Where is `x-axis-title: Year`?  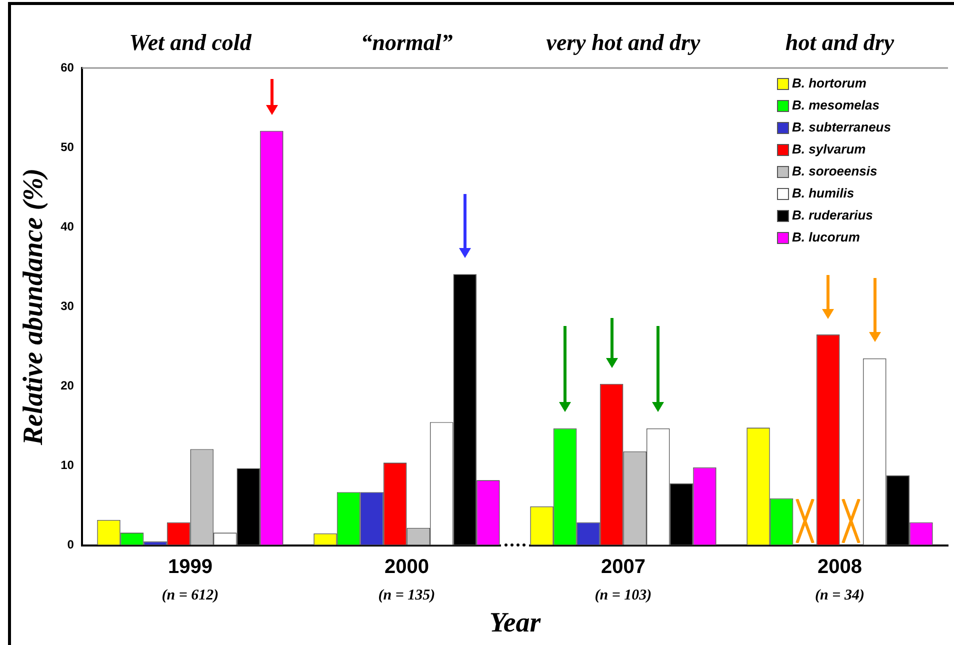
x-axis-title: Year is located at coordinates (515, 622).